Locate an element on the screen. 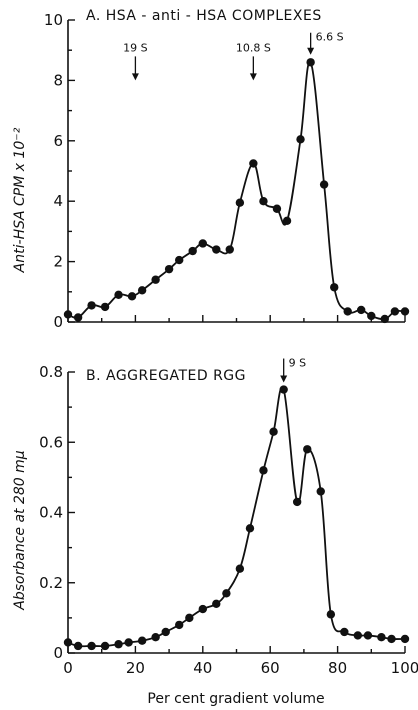 Image resolution: width=418 pixels, height=710 pixels. y-tick-label: 6 is located at coordinates (58, 141).